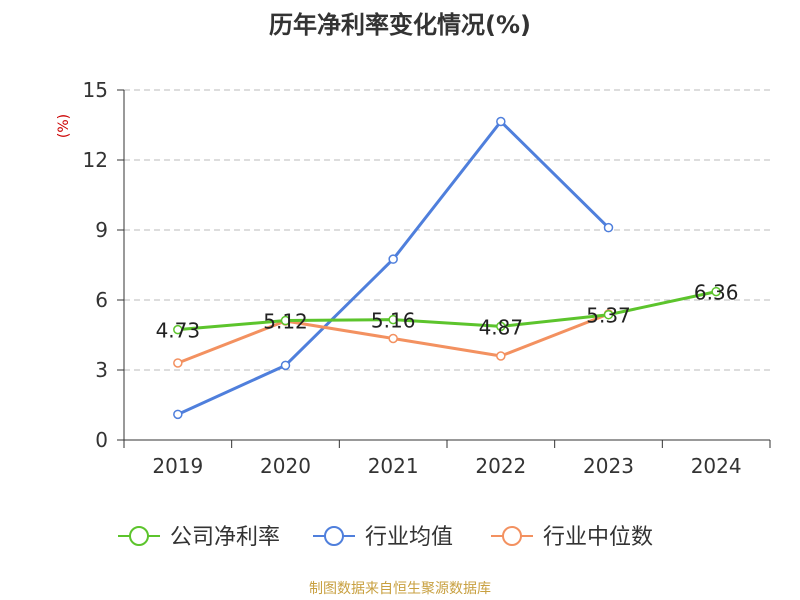 Image resolution: width=800 pixels, height=600 pixels. I want to click on x-tick-label: 2019, so click(177, 466).